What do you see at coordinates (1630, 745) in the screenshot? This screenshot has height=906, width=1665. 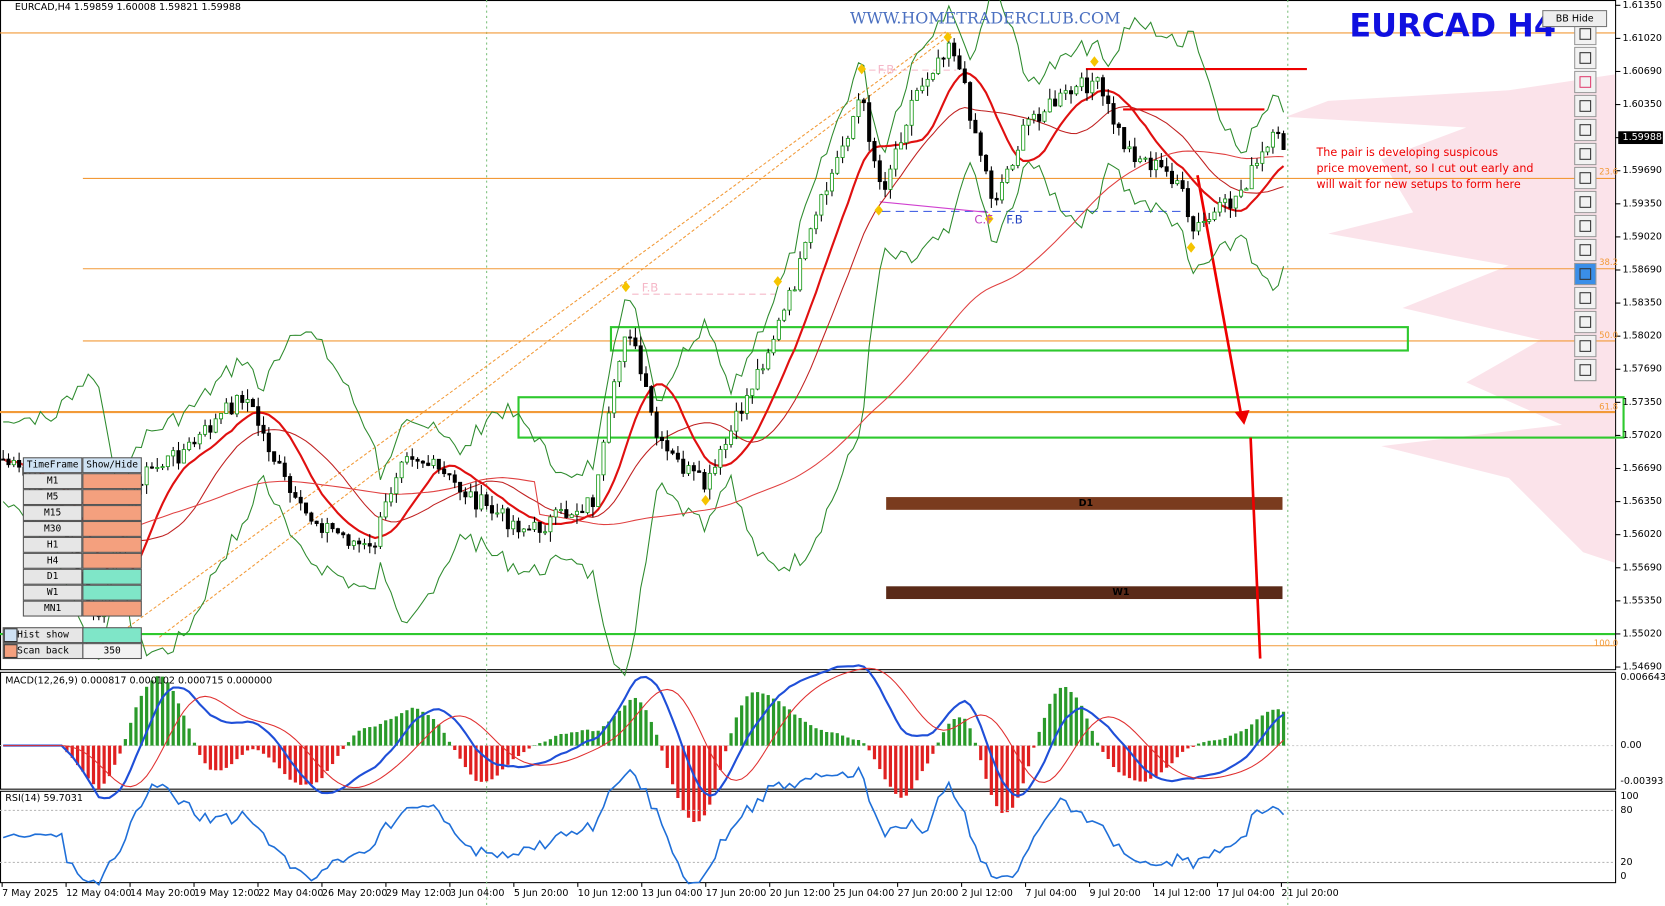 I see `macd-axis-label: 0.00` at bounding box center [1630, 745].